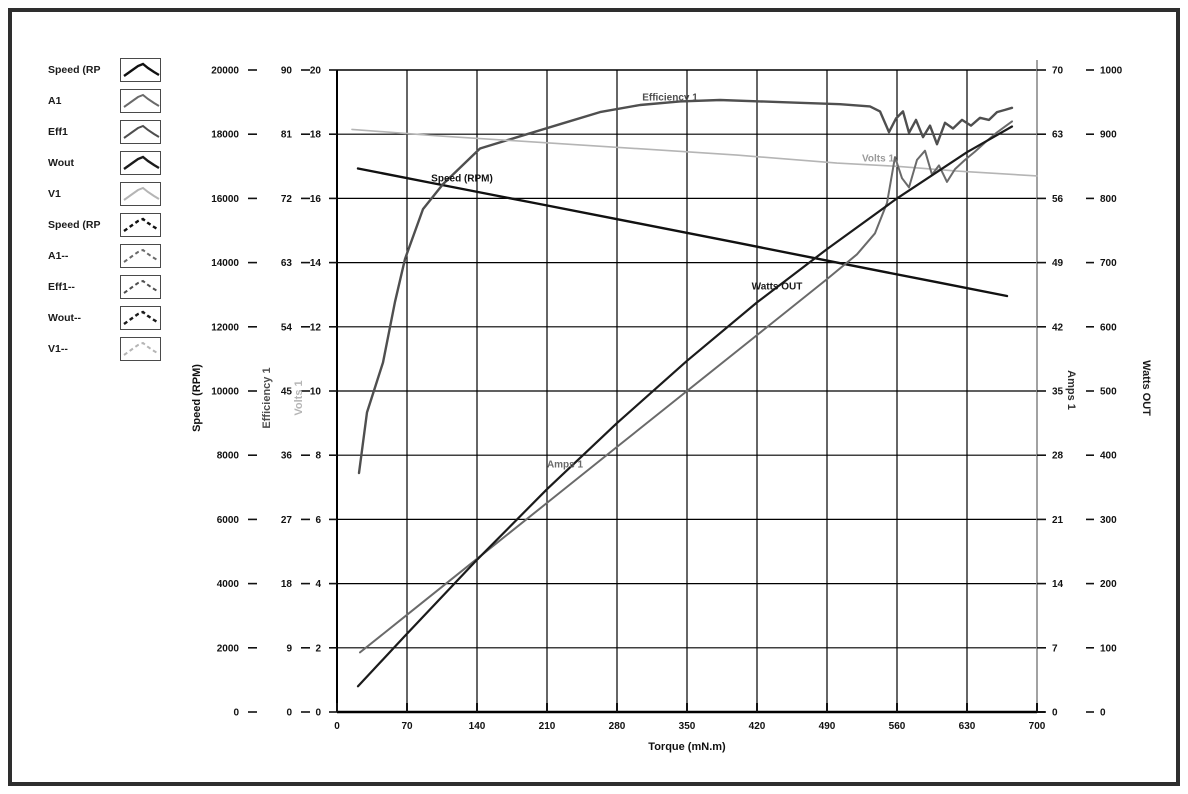 This screenshot has width=1188, height=794. Describe the element at coordinates (1058, 327) in the screenshot. I see `svg-text: 42` at that location.